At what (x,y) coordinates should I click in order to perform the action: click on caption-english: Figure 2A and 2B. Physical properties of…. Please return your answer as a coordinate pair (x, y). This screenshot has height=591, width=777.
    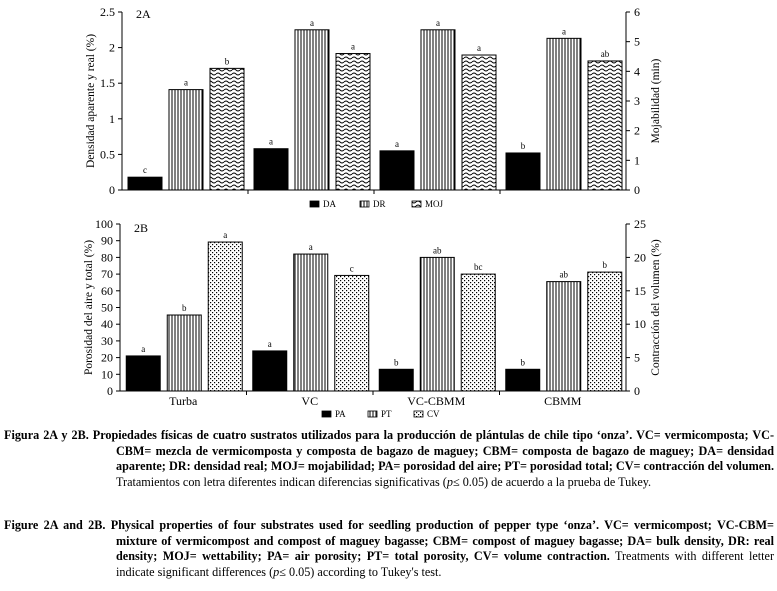
    Looking at the image, I should click on (389, 549).